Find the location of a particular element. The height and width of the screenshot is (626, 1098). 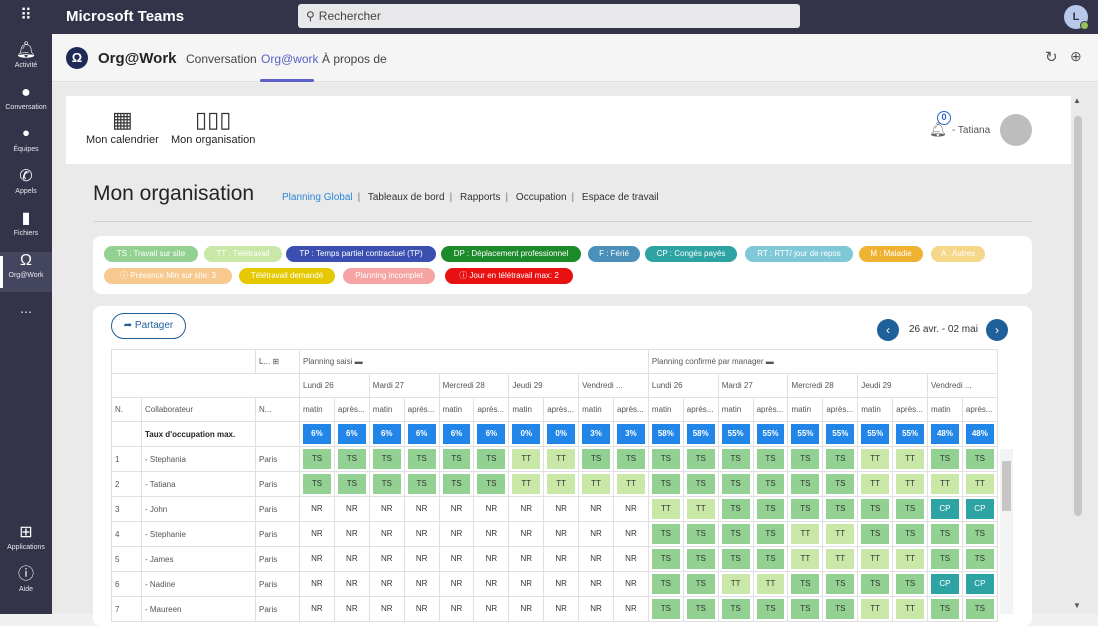

rail-item-teams: ꔷ Équipes is located at coordinates (26, 146).